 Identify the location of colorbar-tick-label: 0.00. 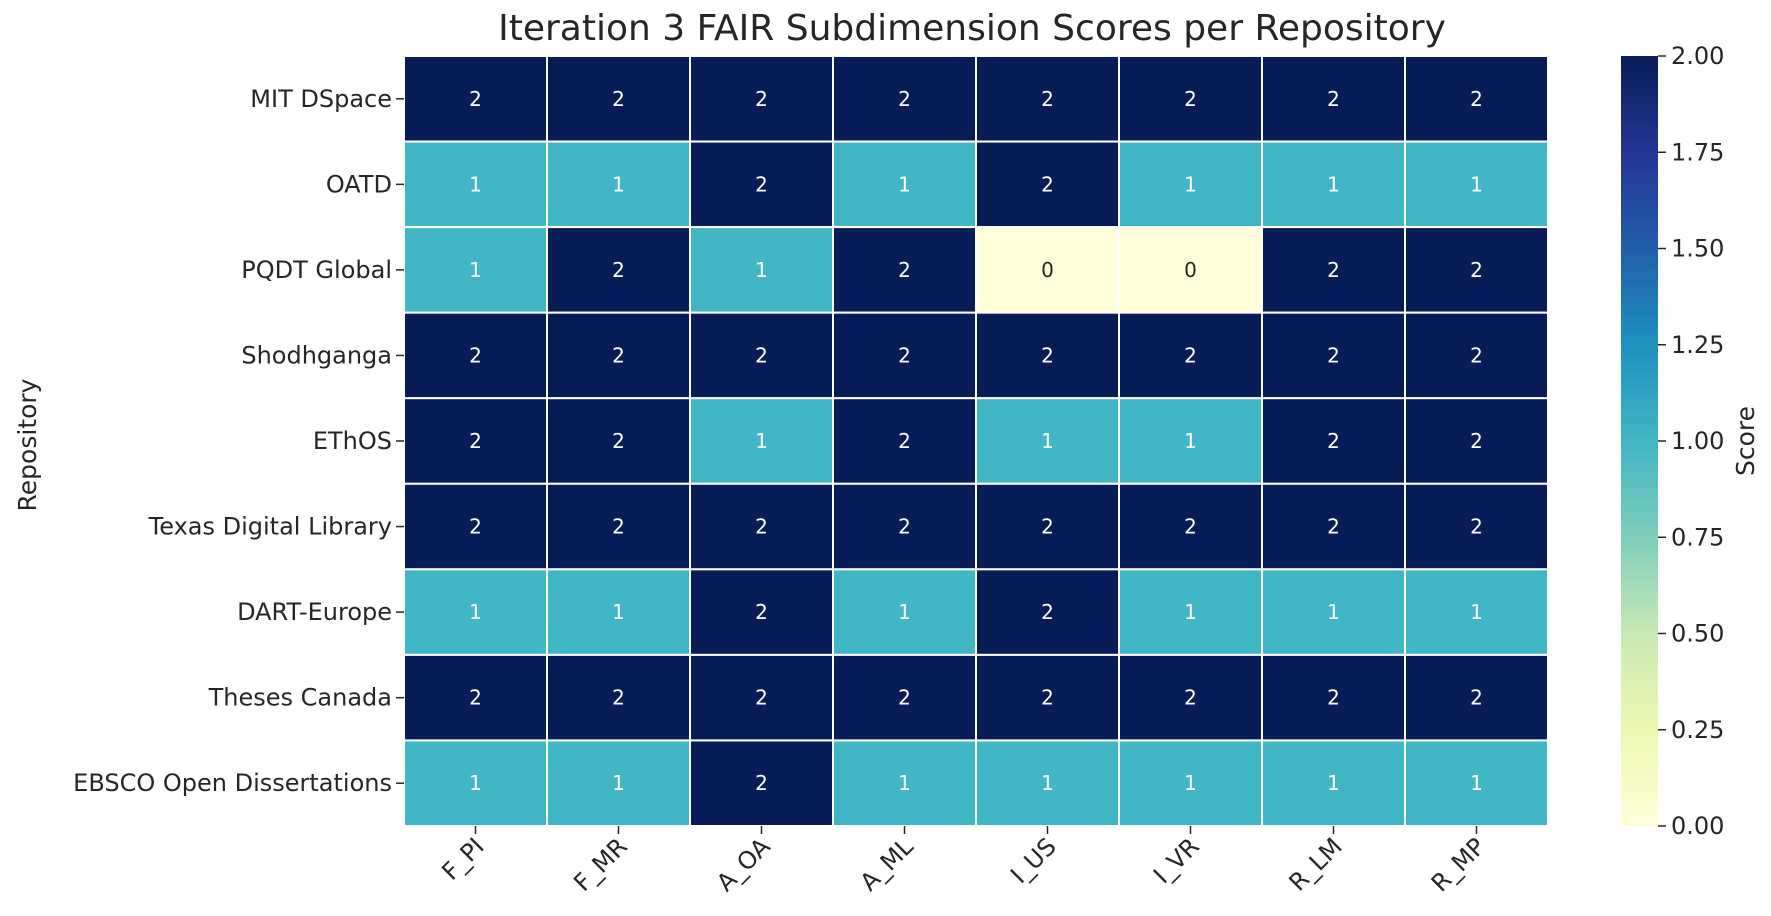
(1697, 826).